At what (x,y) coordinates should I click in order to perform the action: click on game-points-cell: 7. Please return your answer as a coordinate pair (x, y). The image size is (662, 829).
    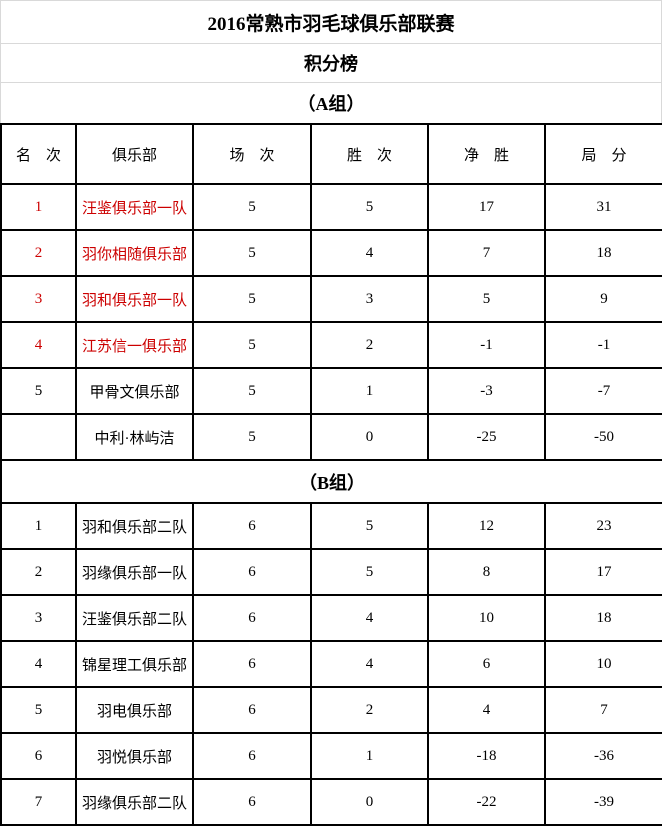
    Looking at the image, I should click on (603, 710).